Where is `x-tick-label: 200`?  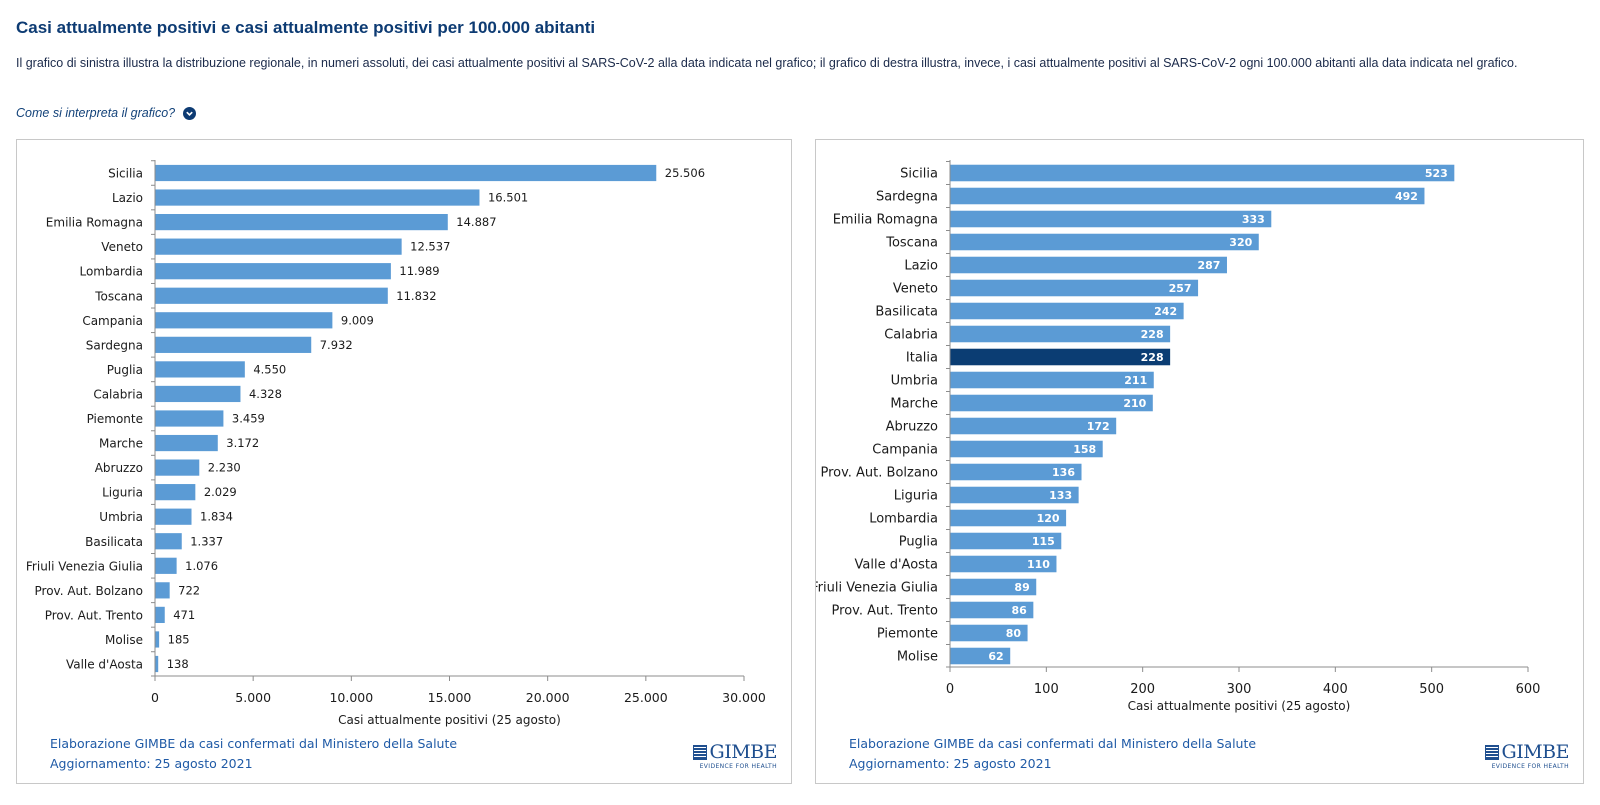
x-tick-label: 200 is located at coordinates (1142, 689).